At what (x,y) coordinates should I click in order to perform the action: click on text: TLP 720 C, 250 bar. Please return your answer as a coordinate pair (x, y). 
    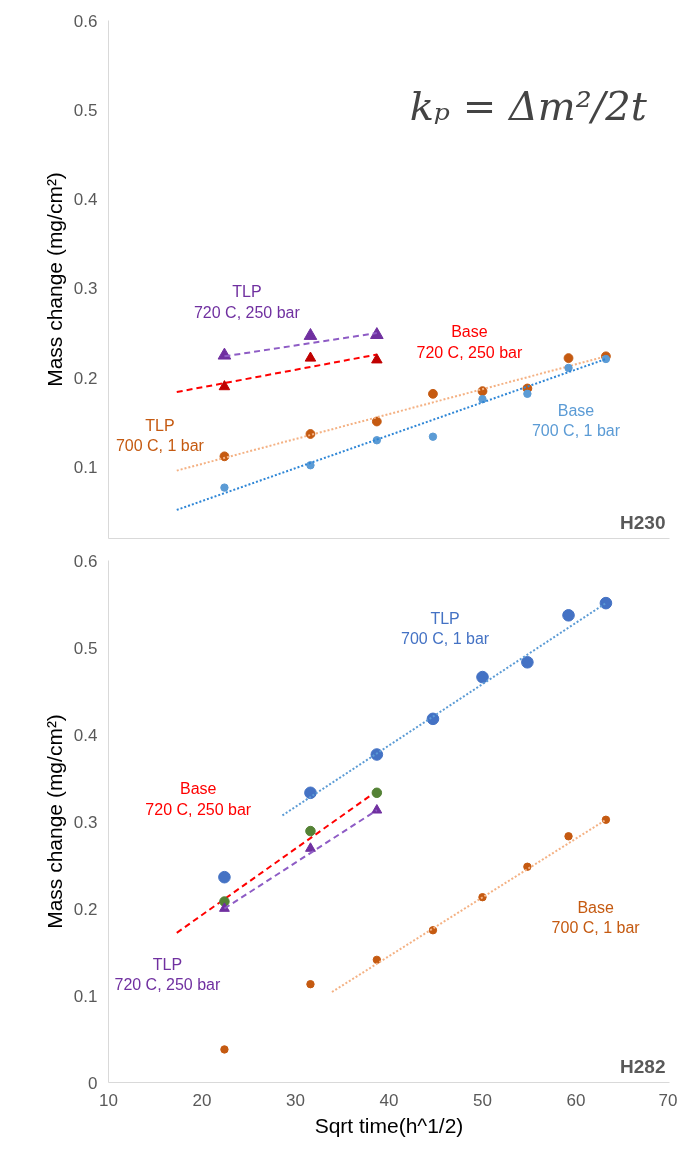
    Looking at the image, I should click on (167, 974).